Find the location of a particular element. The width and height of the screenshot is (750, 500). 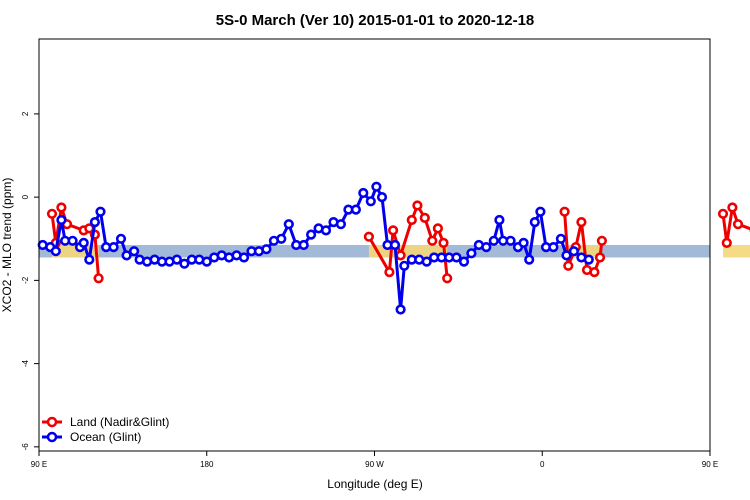

x-axis: 90 E 180 90 W 0 90 E is located at coordinates (374, 460).